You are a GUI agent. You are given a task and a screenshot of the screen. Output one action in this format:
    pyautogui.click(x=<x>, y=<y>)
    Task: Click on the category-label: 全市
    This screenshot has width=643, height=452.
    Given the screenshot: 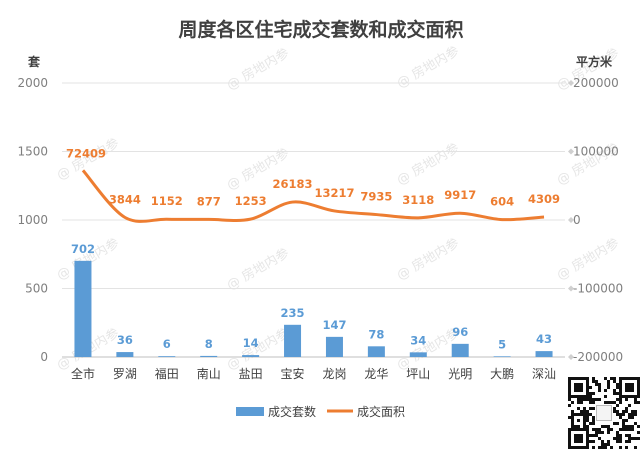 What is the action you would take?
    pyautogui.click(x=83, y=373)
    